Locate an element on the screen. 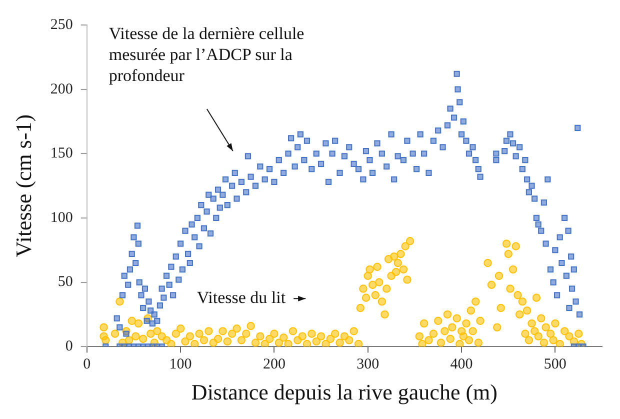 This screenshot has height=419, width=620. y-tick-label: 250 is located at coordinates (61, 24).